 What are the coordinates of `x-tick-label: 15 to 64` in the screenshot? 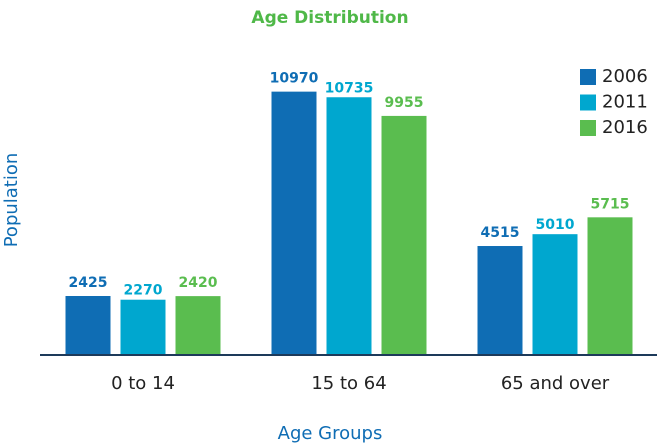 It's located at (348, 383).